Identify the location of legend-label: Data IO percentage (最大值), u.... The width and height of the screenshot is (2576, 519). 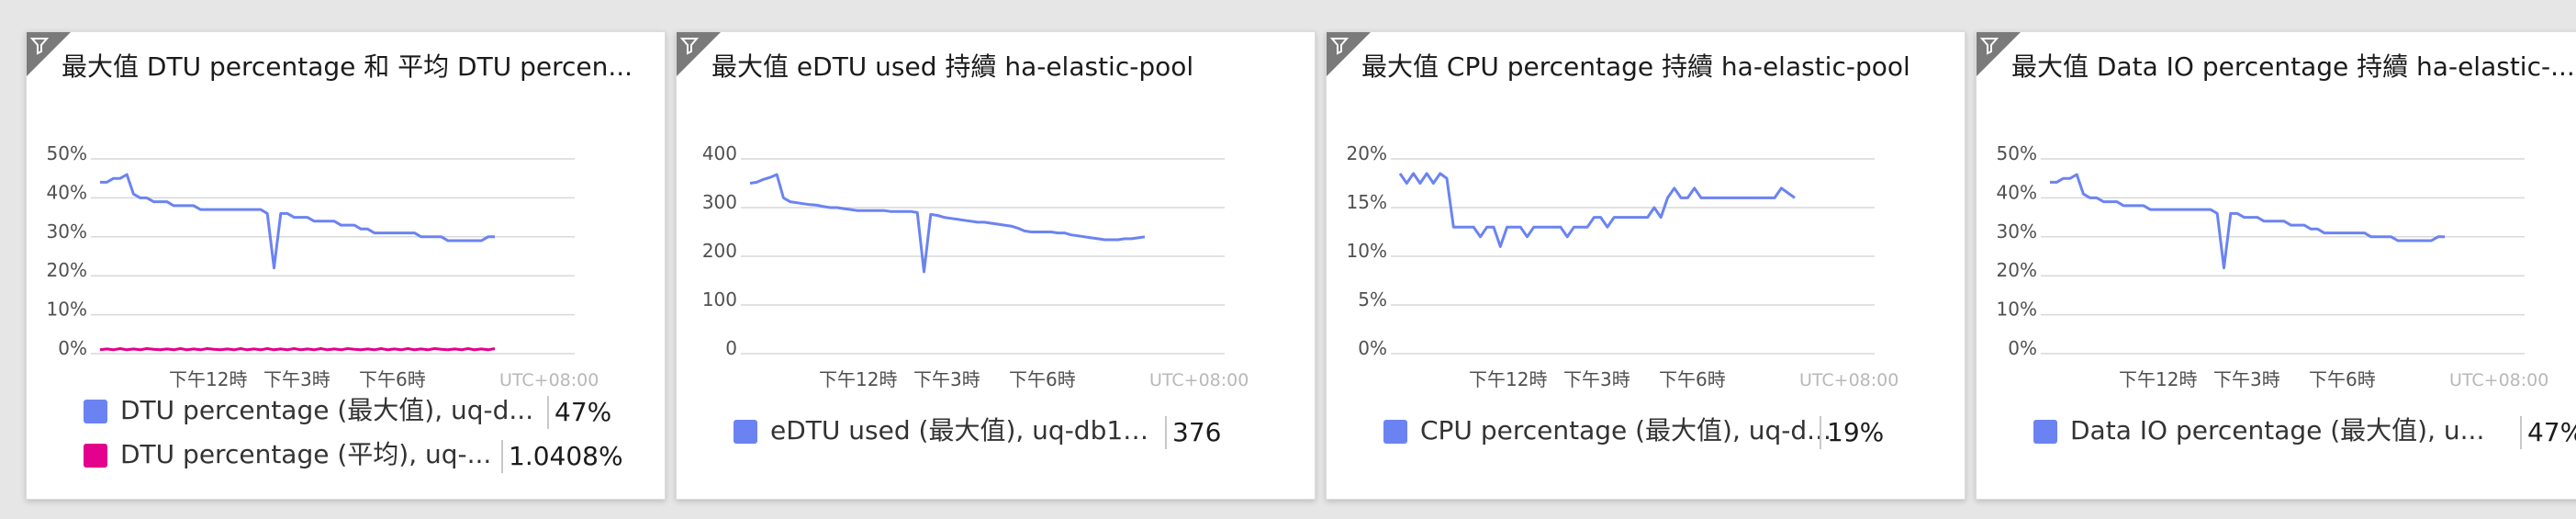
(2277, 430).